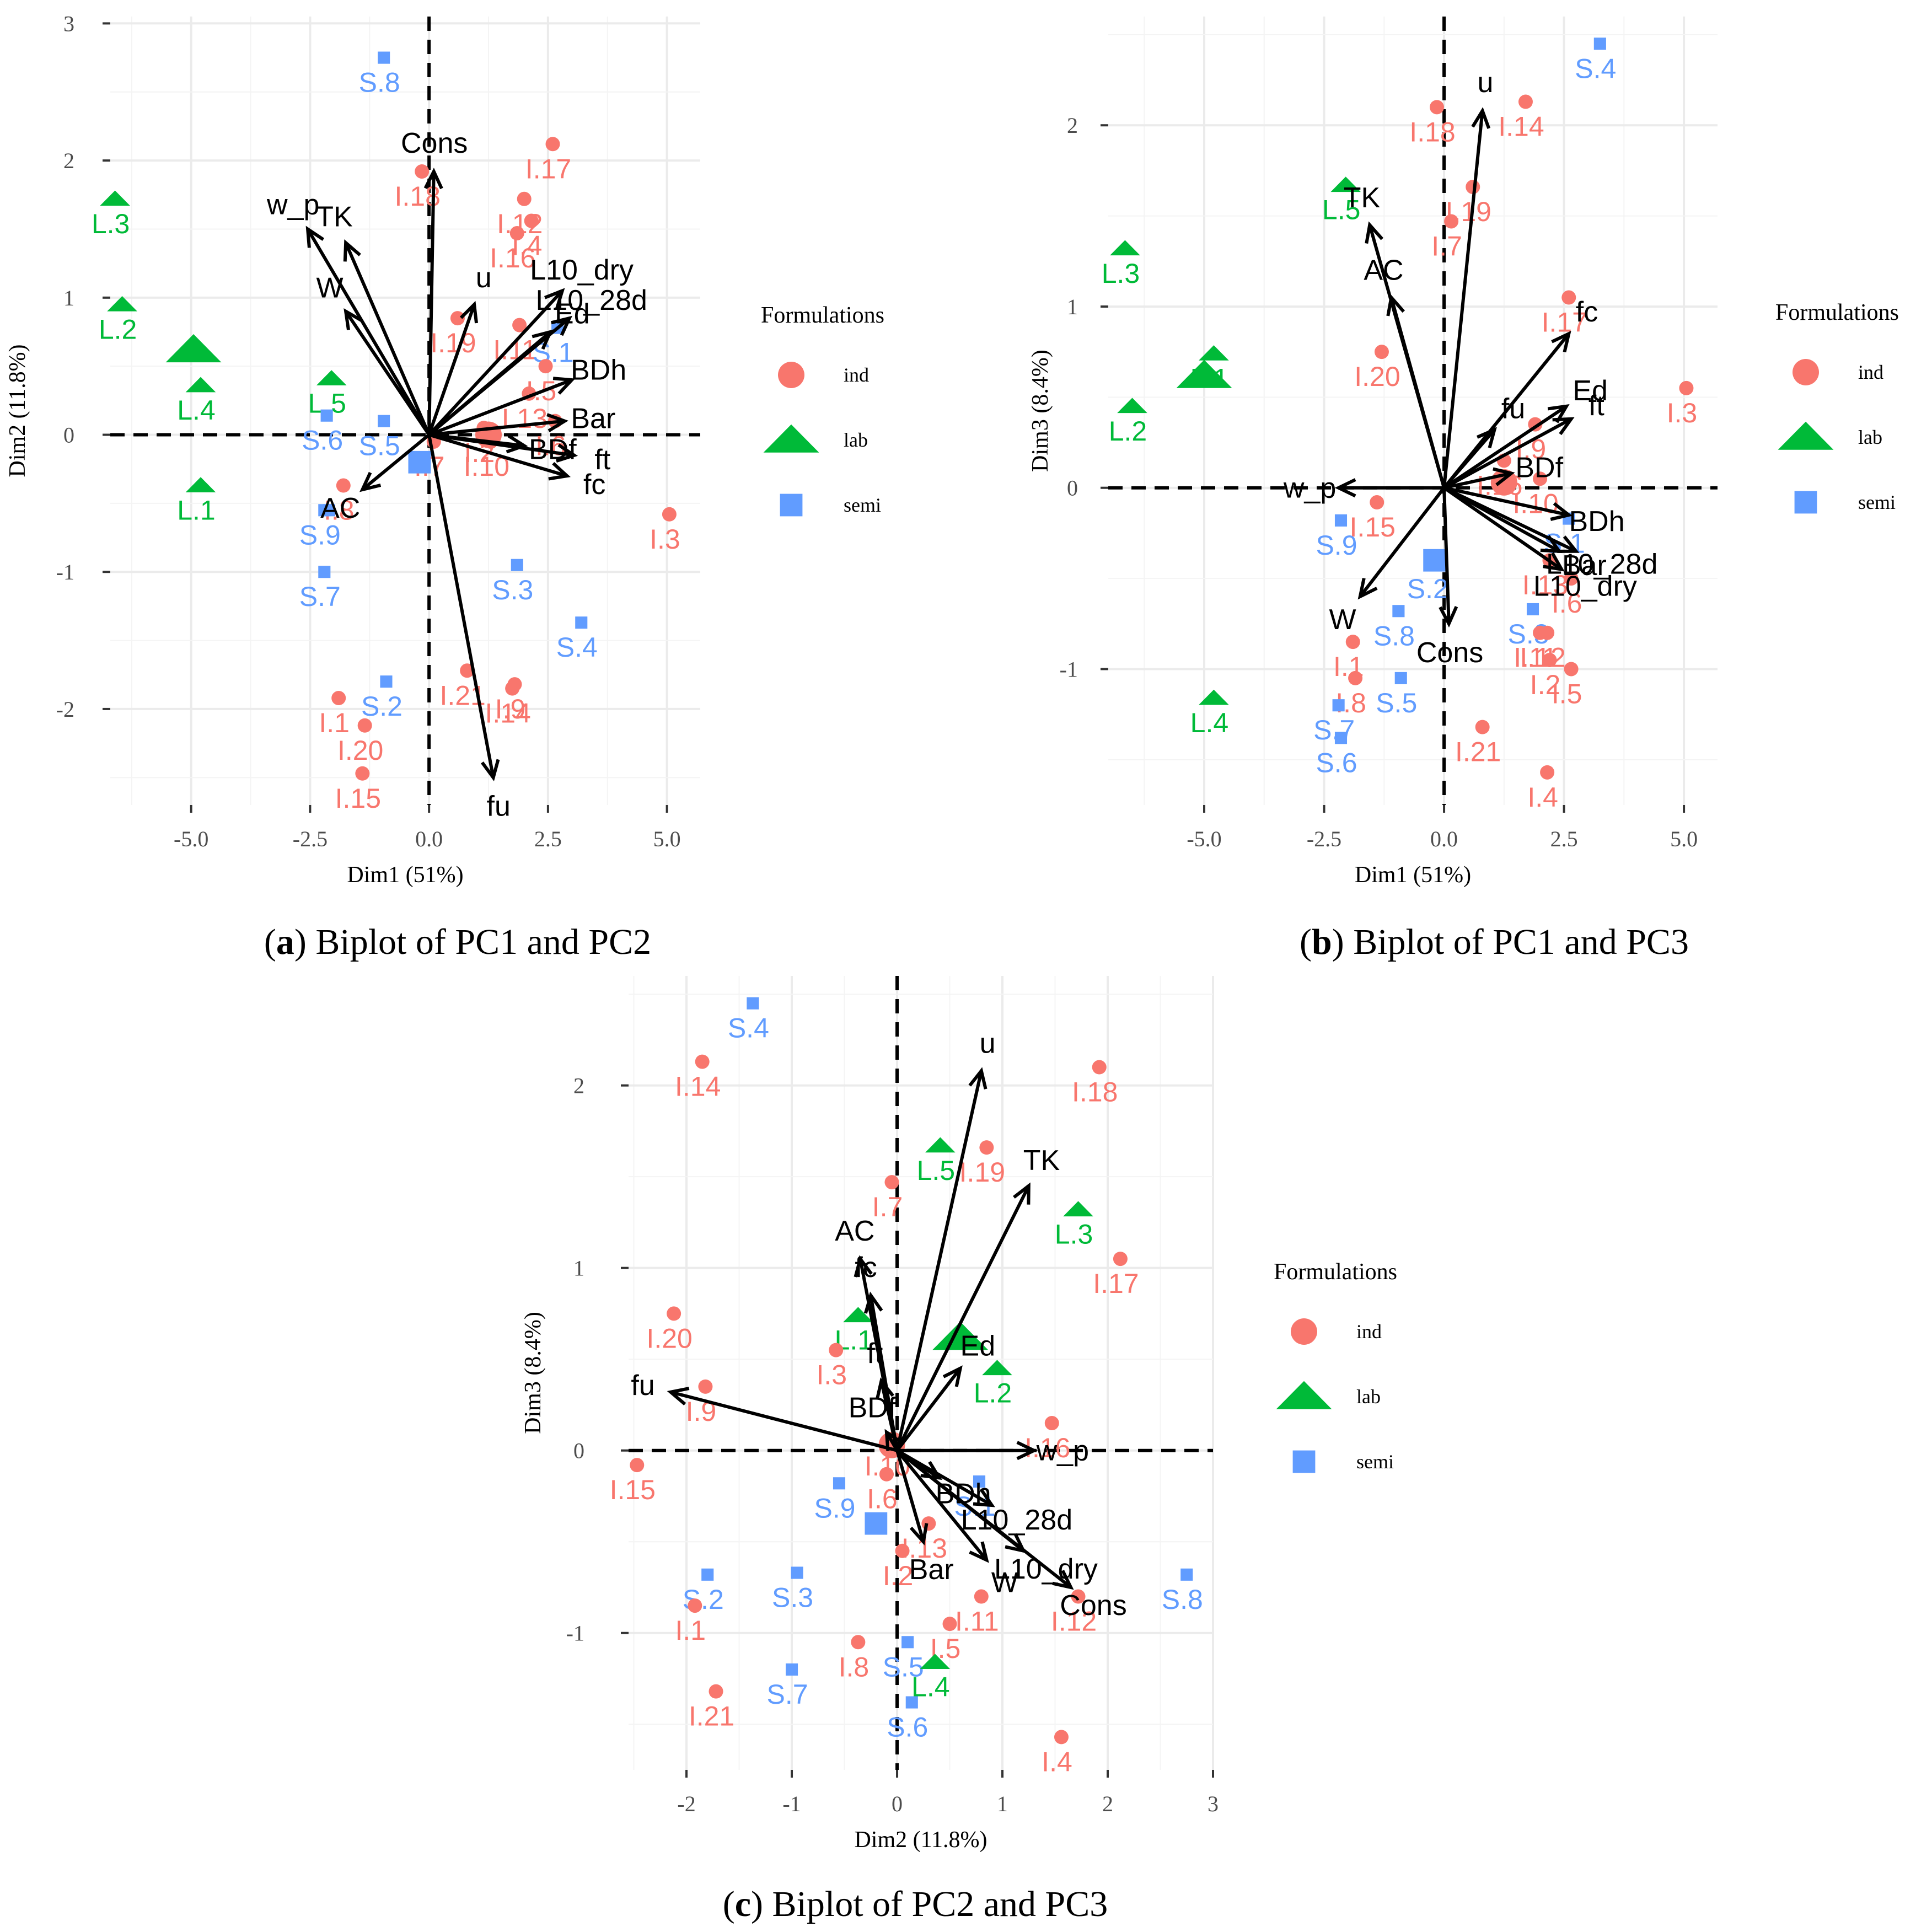 The width and height of the screenshot is (1932, 1932). What do you see at coordinates (405, 411) in the screenshot?
I see `plot-panel` at bounding box center [405, 411].